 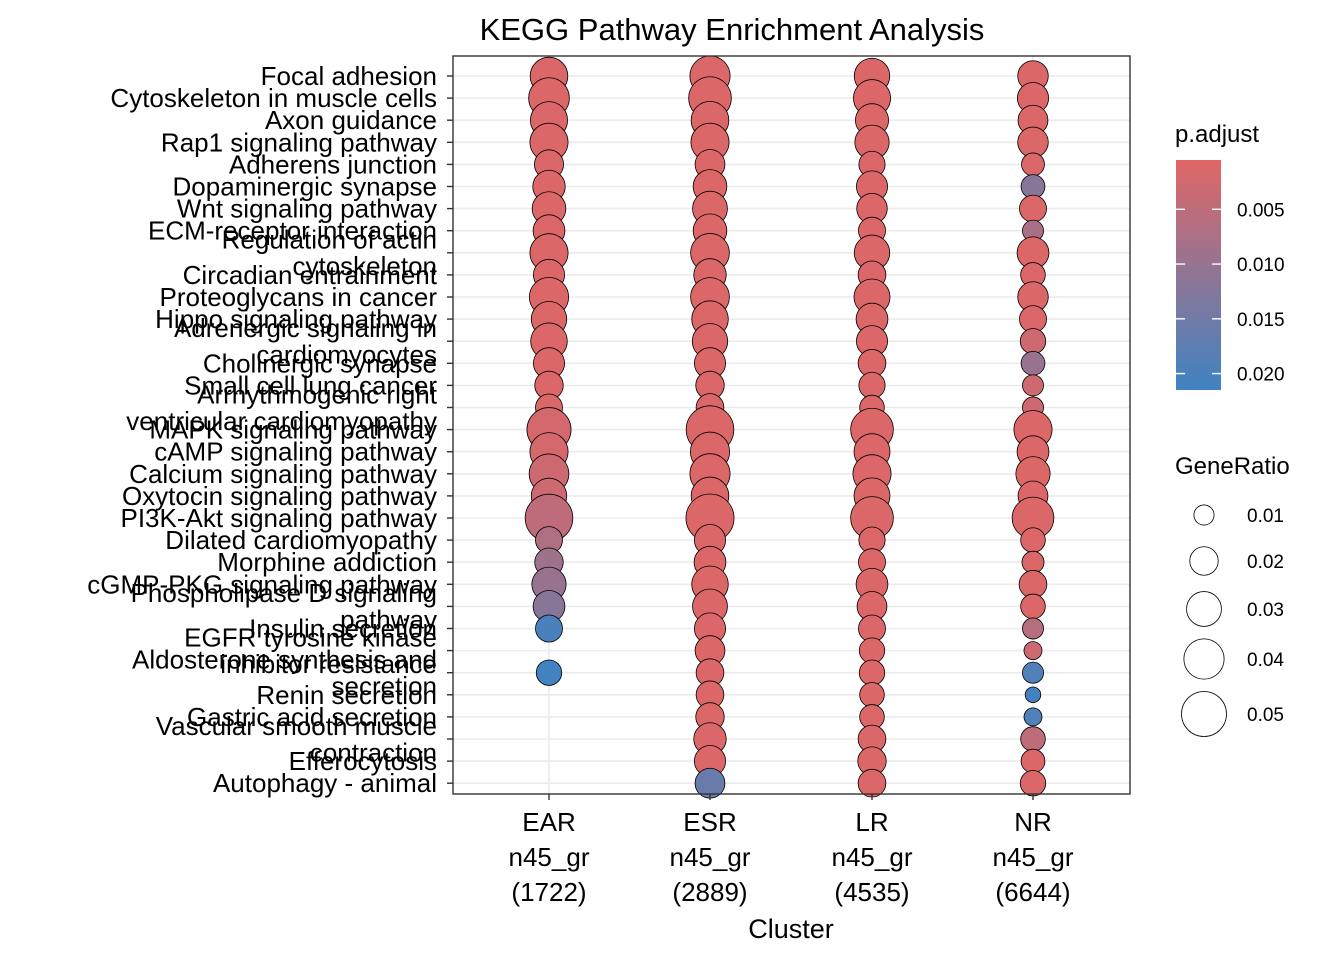 What do you see at coordinates (273, 98) in the screenshot?
I see `y-tick-label-line: Cytoskeleton in muscle cells` at bounding box center [273, 98].